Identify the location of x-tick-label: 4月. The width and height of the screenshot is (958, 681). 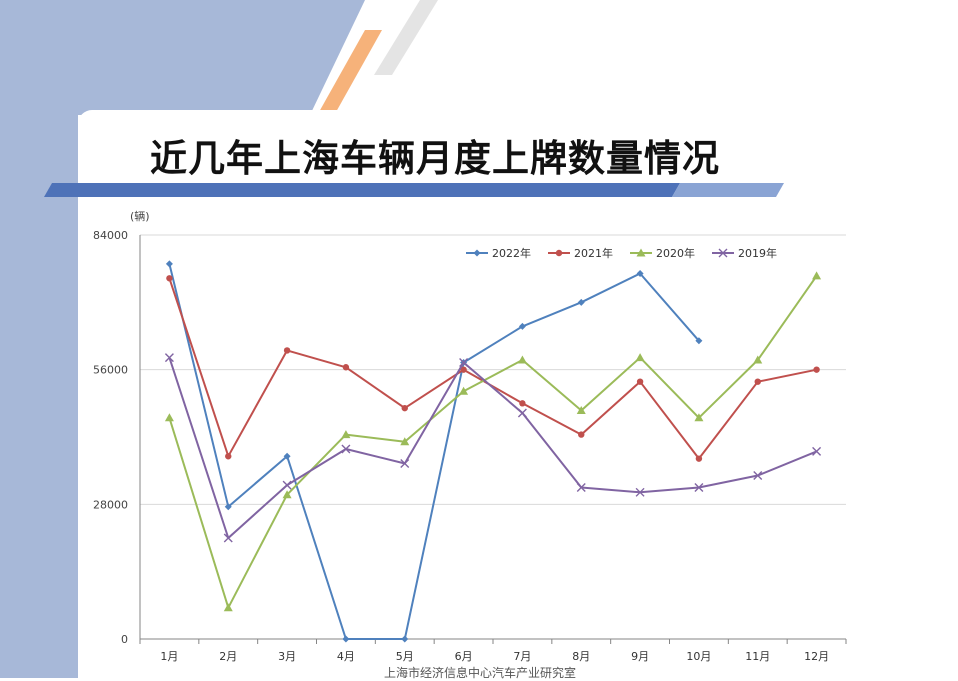
(346, 656).